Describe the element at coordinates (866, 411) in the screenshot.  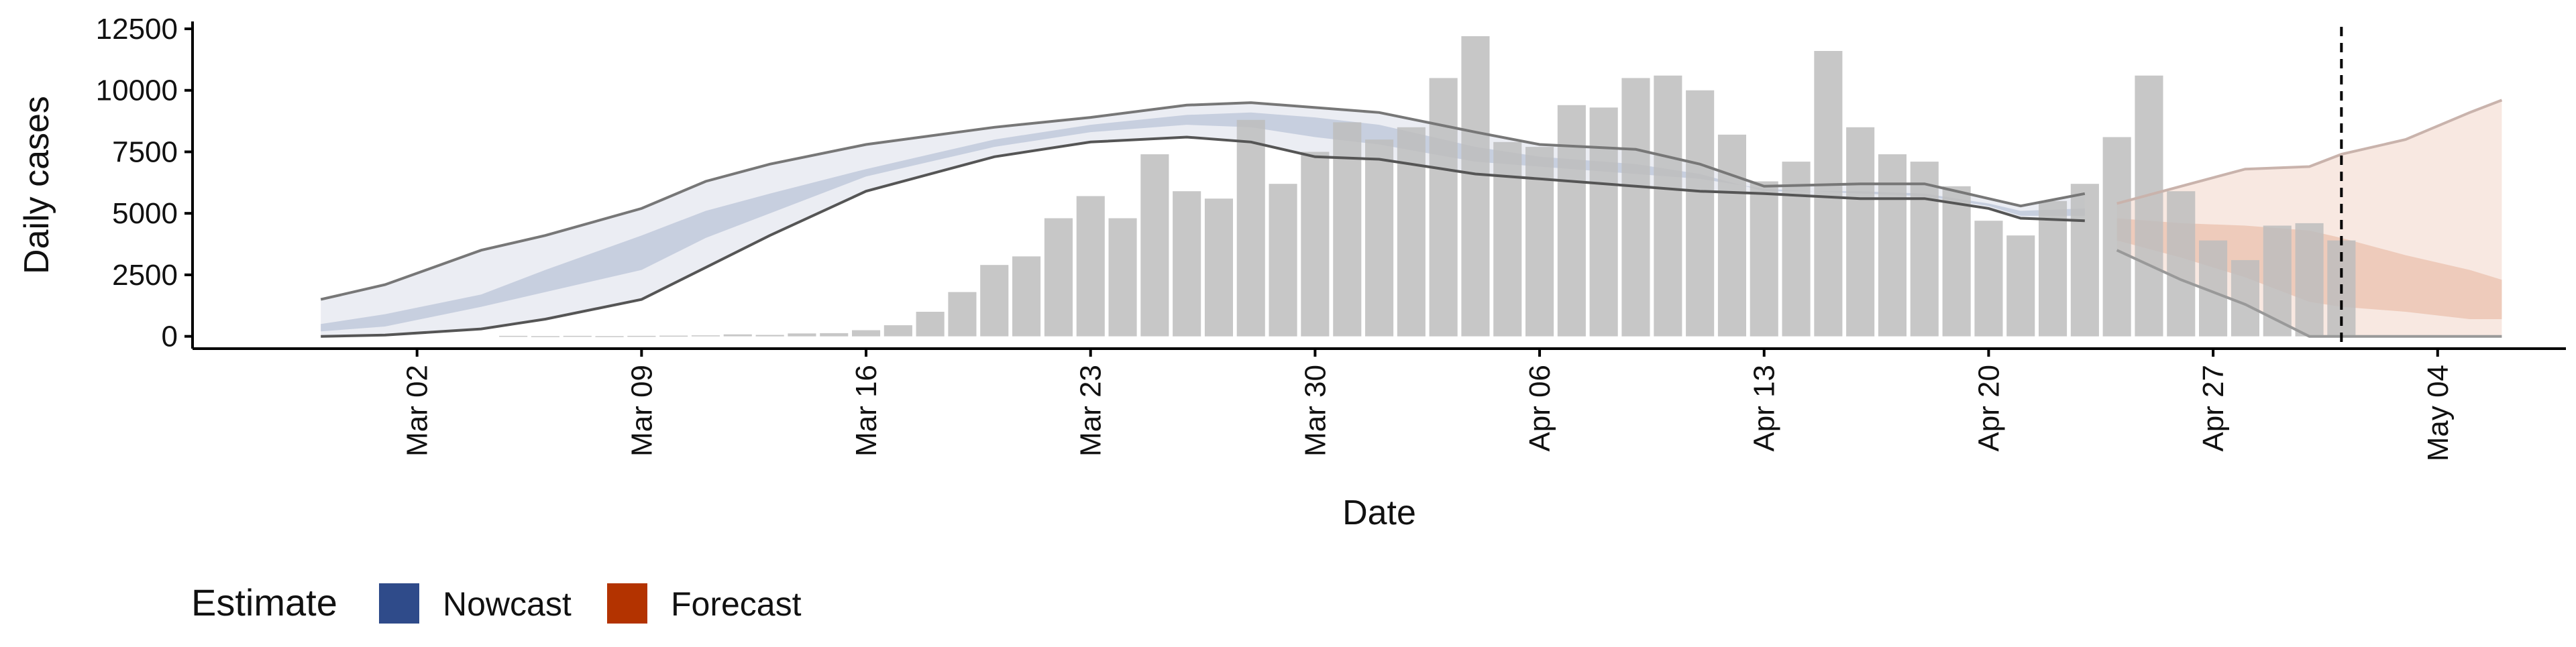
I see `x-tick-label: Mar 16` at that location.